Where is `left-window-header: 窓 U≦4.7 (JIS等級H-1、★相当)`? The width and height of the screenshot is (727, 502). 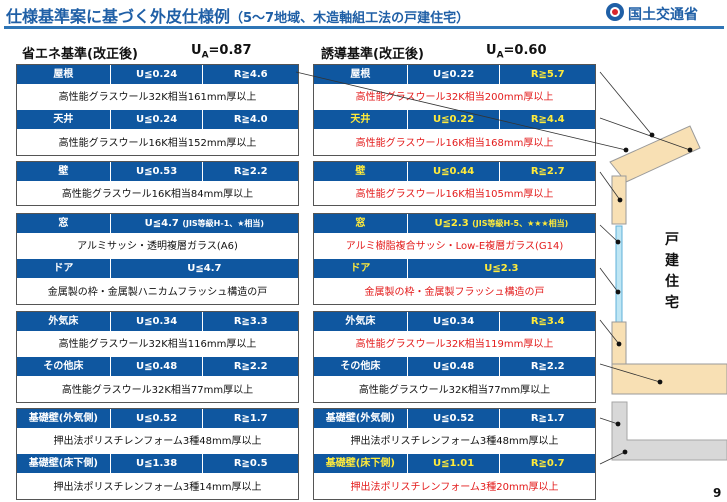 left-window-header: 窓 U≦4.7 (JIS等級H-1、★相当) is located at coordinates (157, 223).